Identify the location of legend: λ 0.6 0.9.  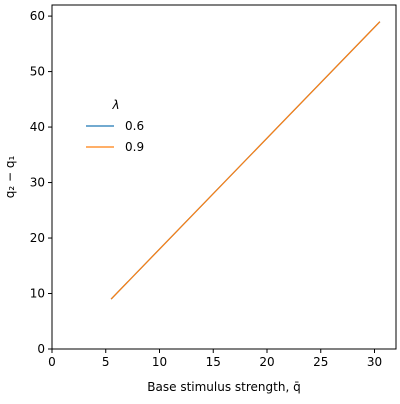
(115, 126).